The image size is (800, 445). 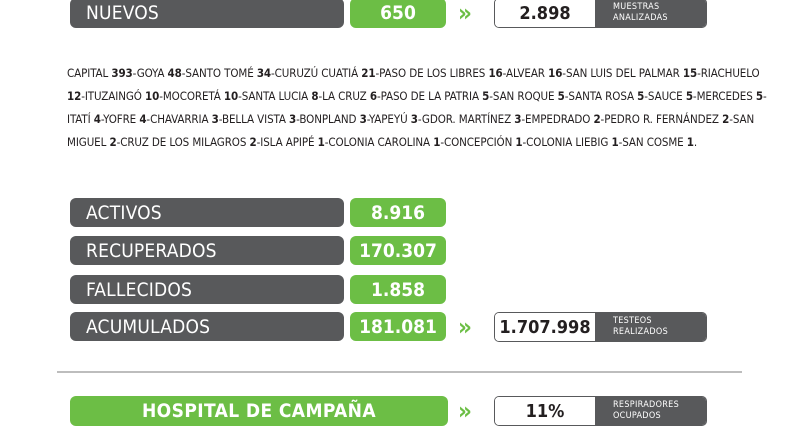 I want to click on city-item: COLONIA CAROLINA 1-, so click(x=386, y=142).